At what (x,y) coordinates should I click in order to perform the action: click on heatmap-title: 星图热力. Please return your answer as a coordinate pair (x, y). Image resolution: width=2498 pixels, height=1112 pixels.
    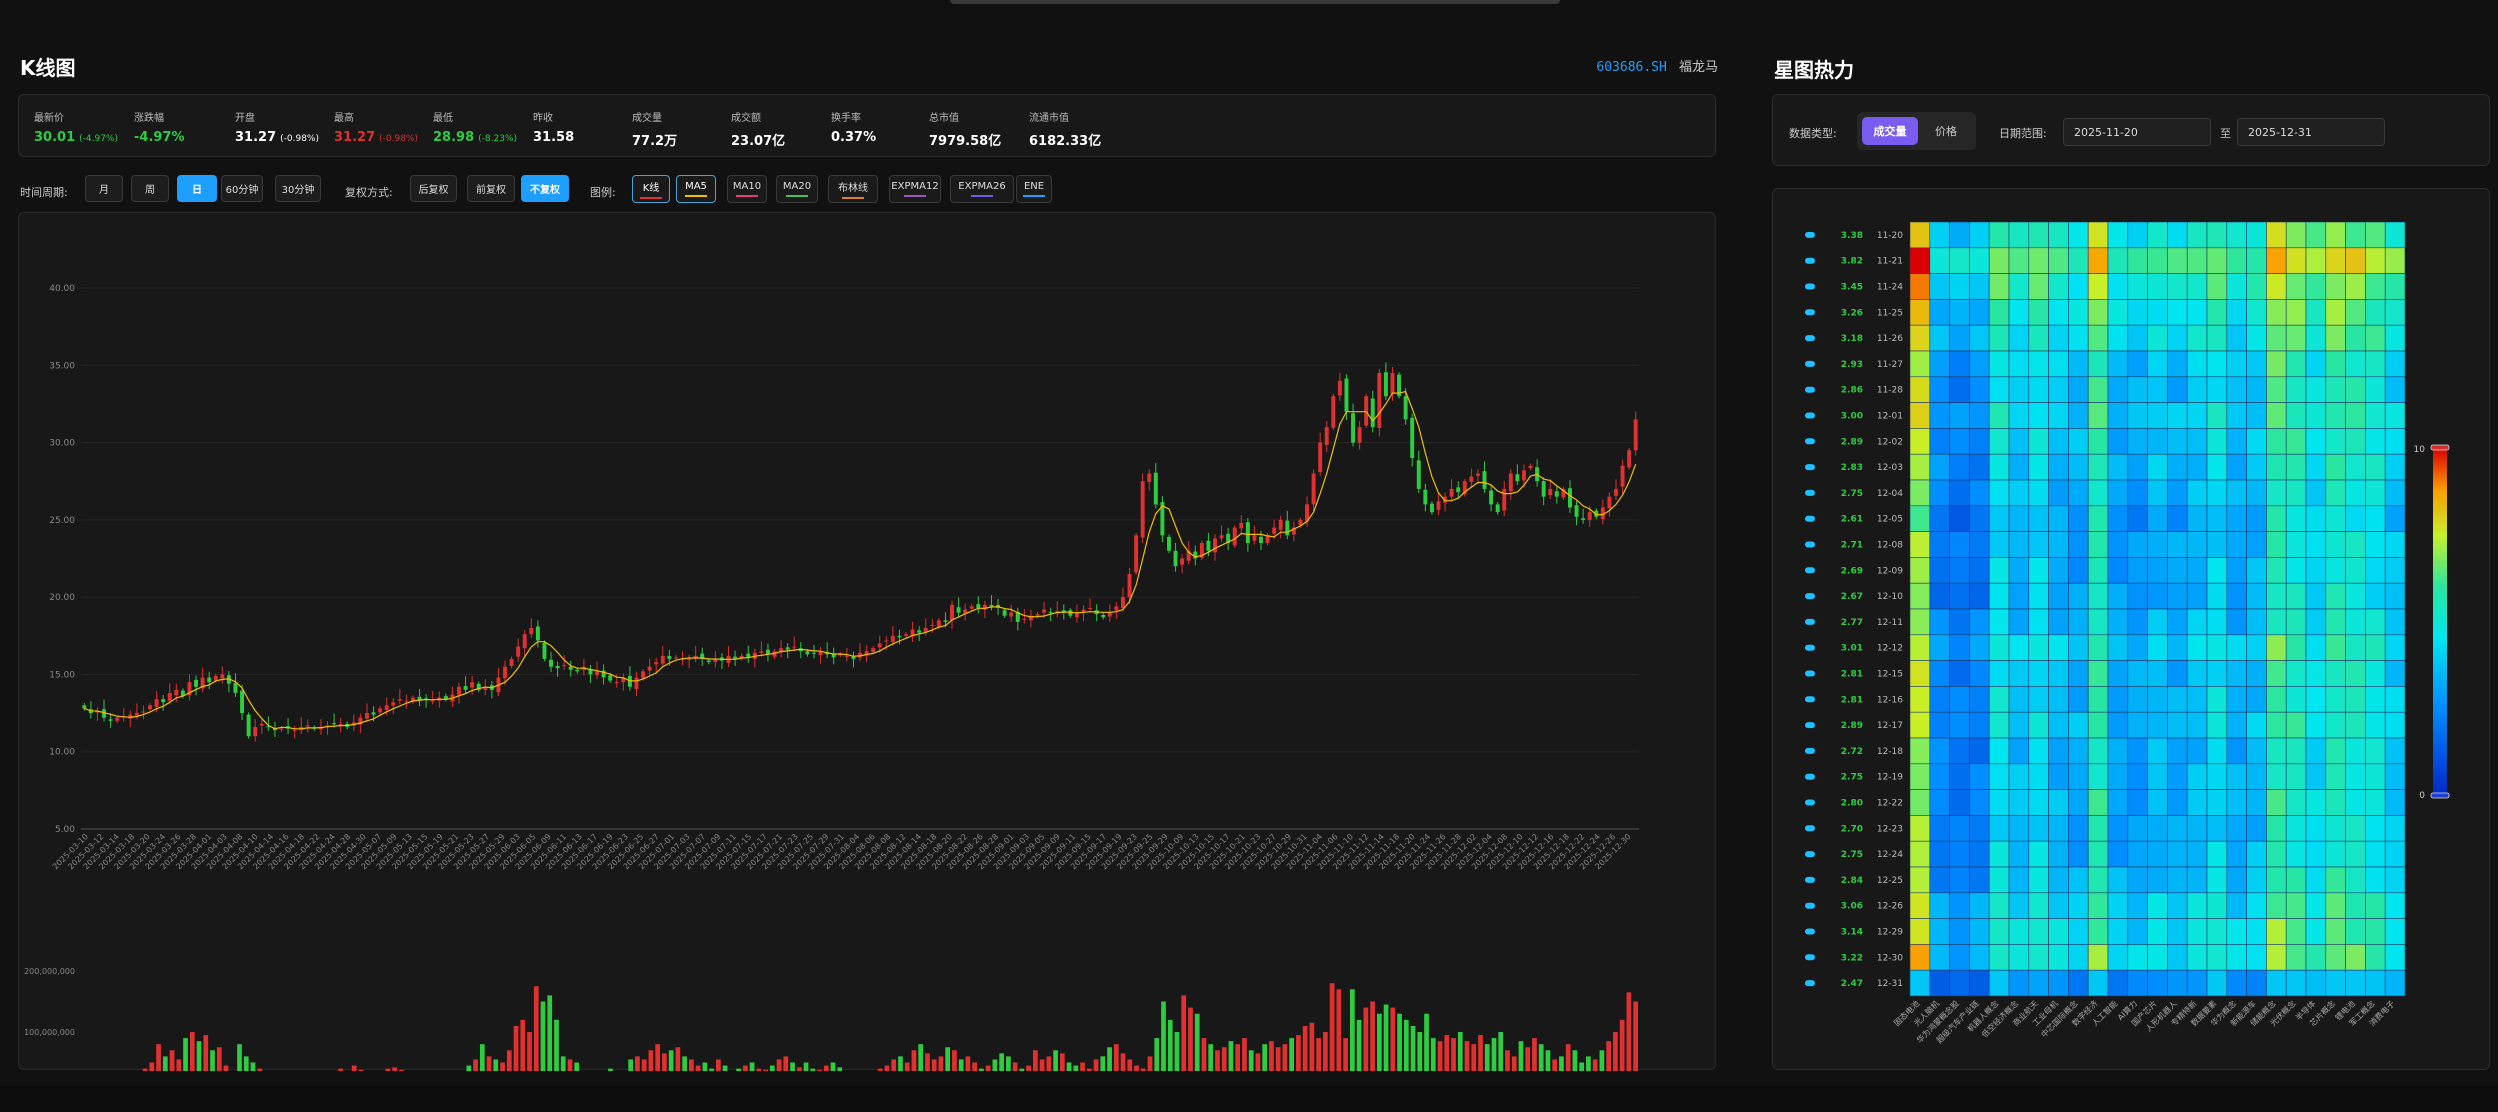
    Looking at the image, I should click on (1814, 70).